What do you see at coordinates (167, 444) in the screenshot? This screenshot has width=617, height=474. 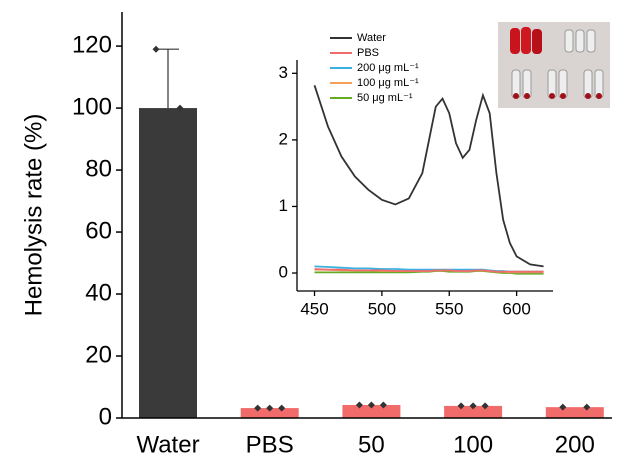 I see `x-tick-label: Water` at bounding box center [167, 444].